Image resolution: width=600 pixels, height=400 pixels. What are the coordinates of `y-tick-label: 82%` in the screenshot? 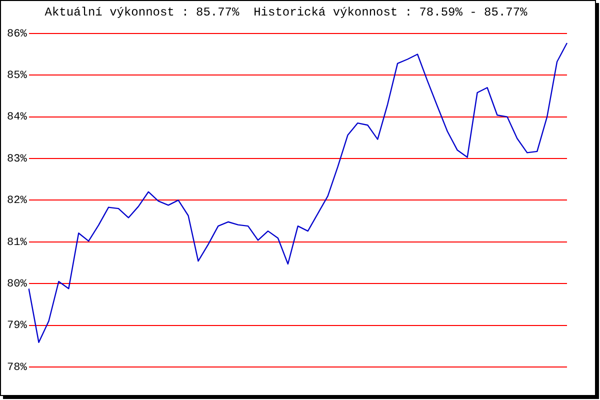 It's located at (17, 201).